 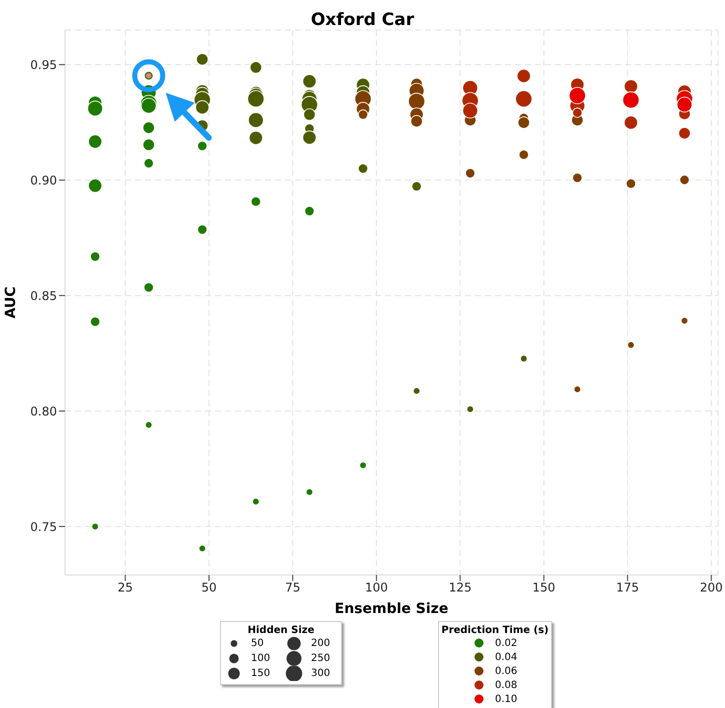 I want to click on legend-label: 100, so click(x=260, y=658).